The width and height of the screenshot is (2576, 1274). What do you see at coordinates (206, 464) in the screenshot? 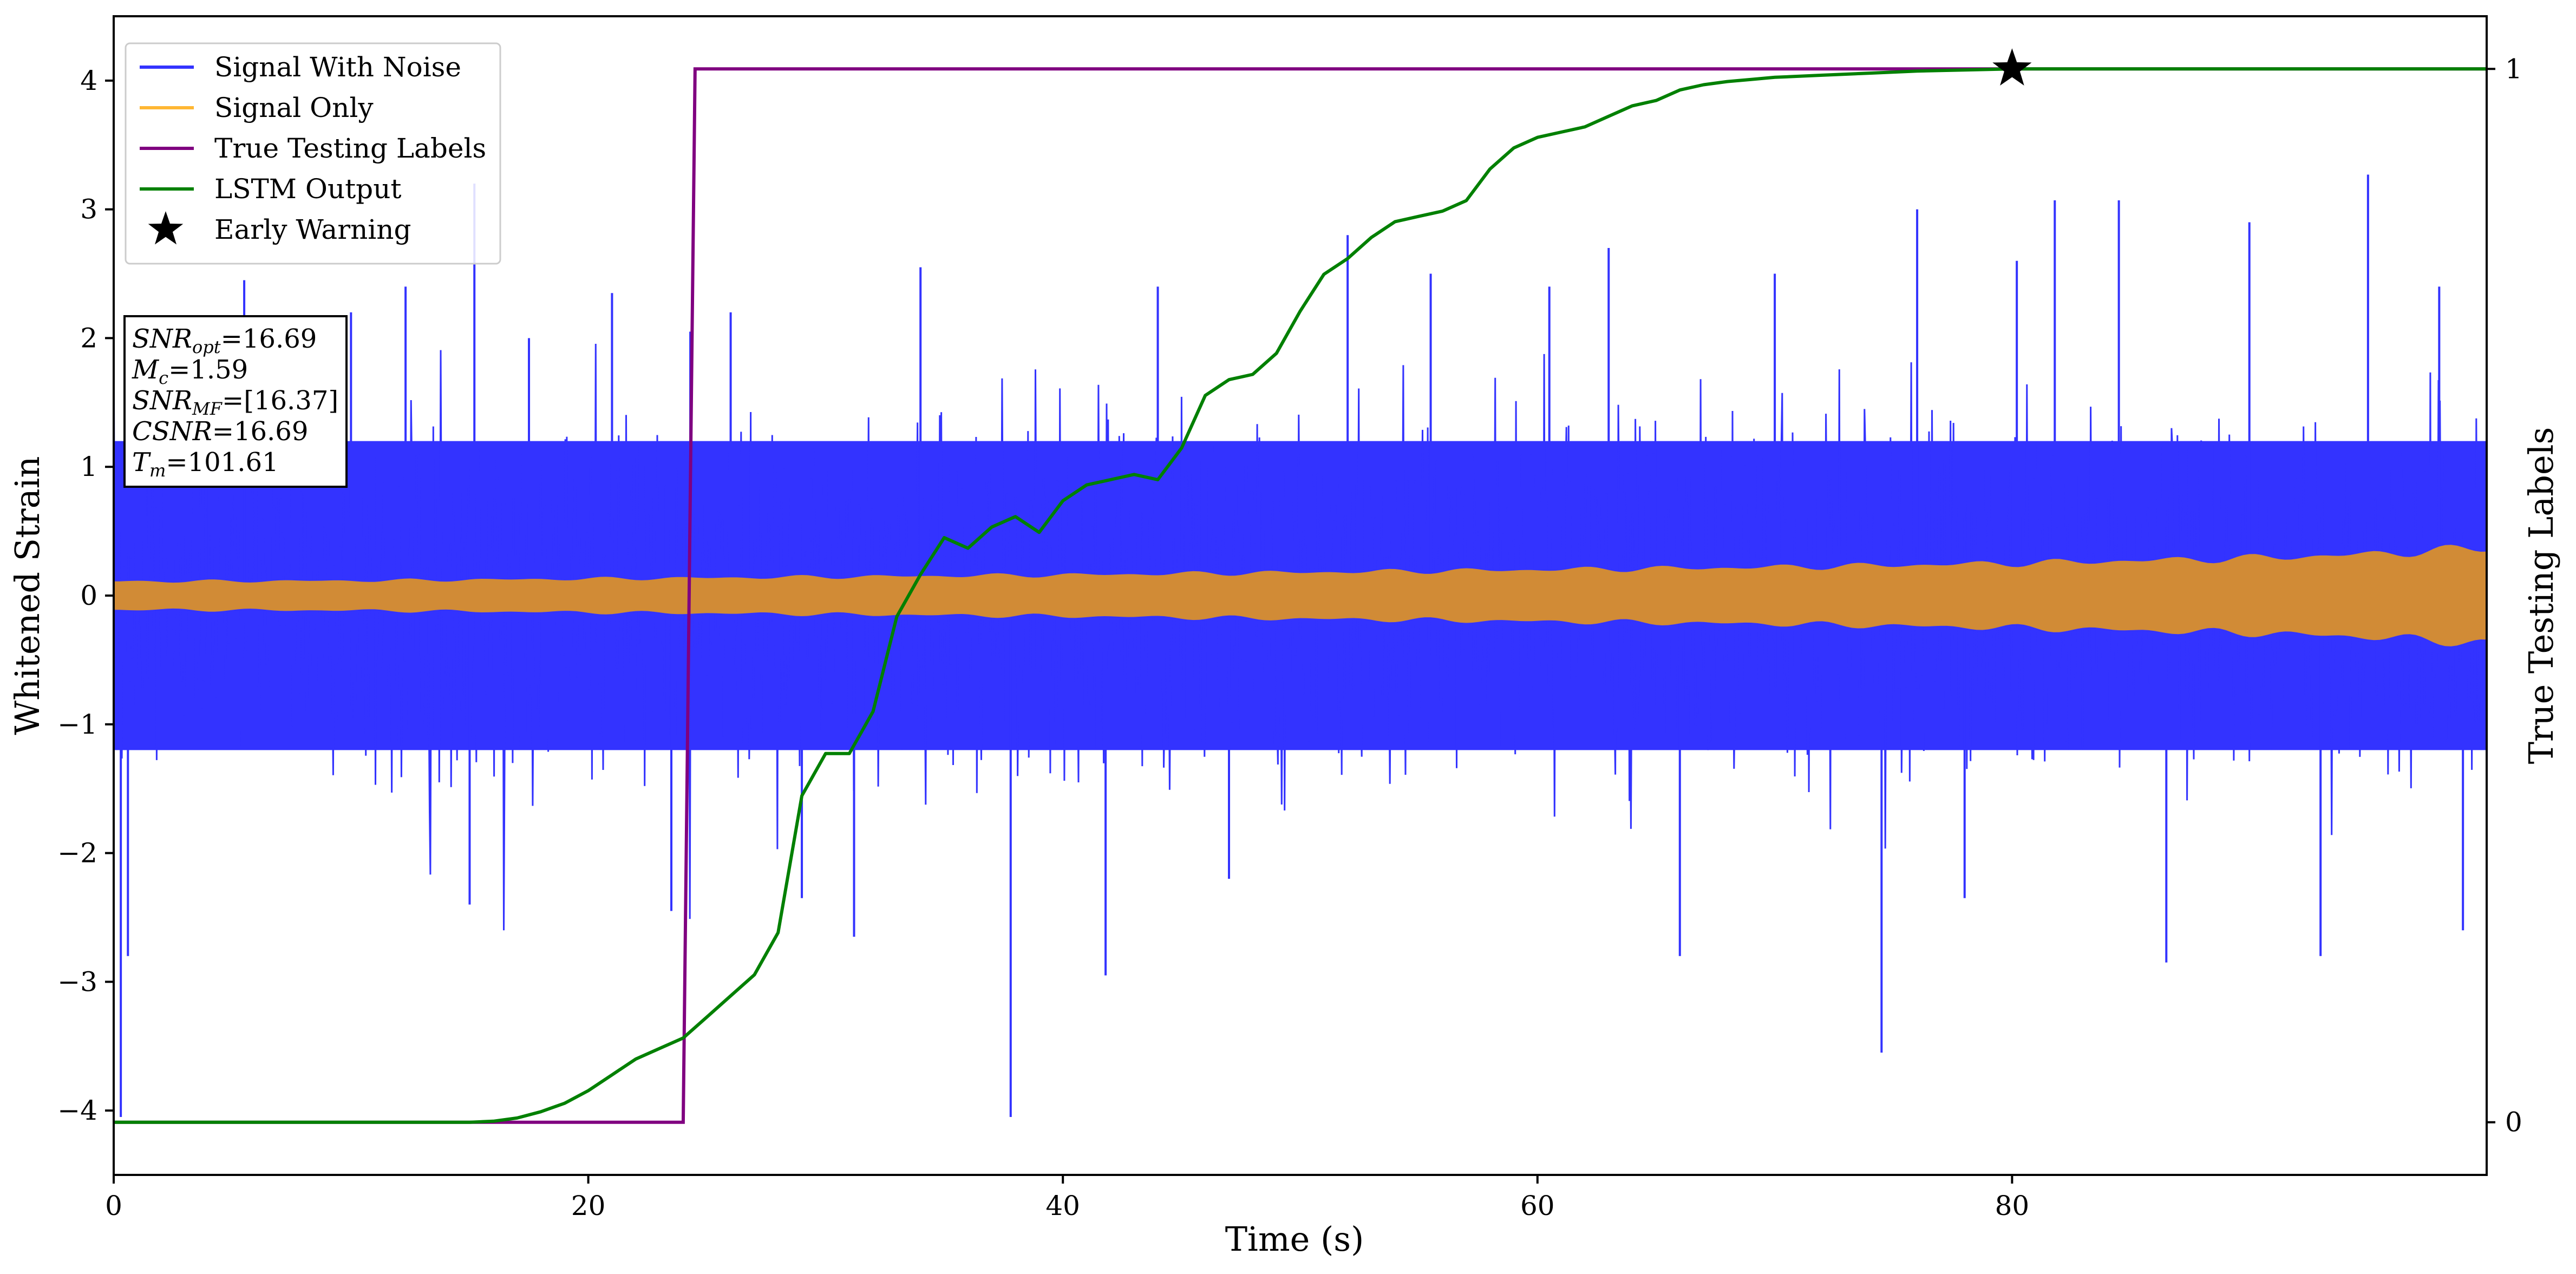
I see `annotation-line-4: Tm=101.61` at bounding box center [206, 464].